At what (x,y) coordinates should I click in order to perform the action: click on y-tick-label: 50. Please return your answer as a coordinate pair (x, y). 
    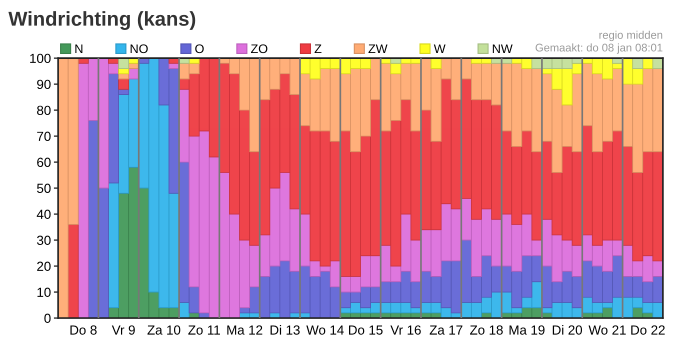
    Looking at the image, I should click on (44, 189).